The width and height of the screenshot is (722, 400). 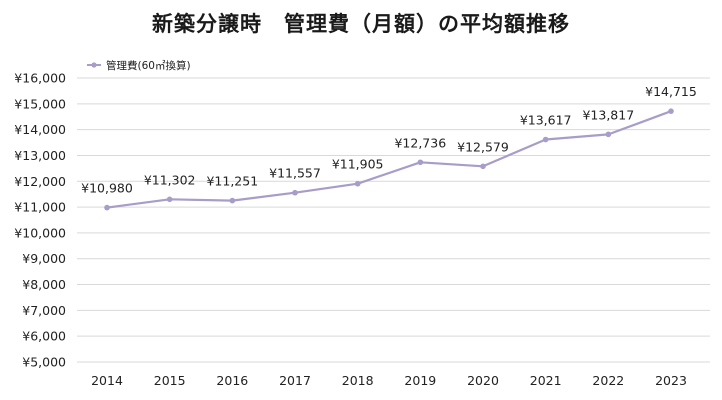 What do you see at coordinates (546, 120) in the screenshot?
I see `data-label: ¥13,617` at bounding box center [546, 120].